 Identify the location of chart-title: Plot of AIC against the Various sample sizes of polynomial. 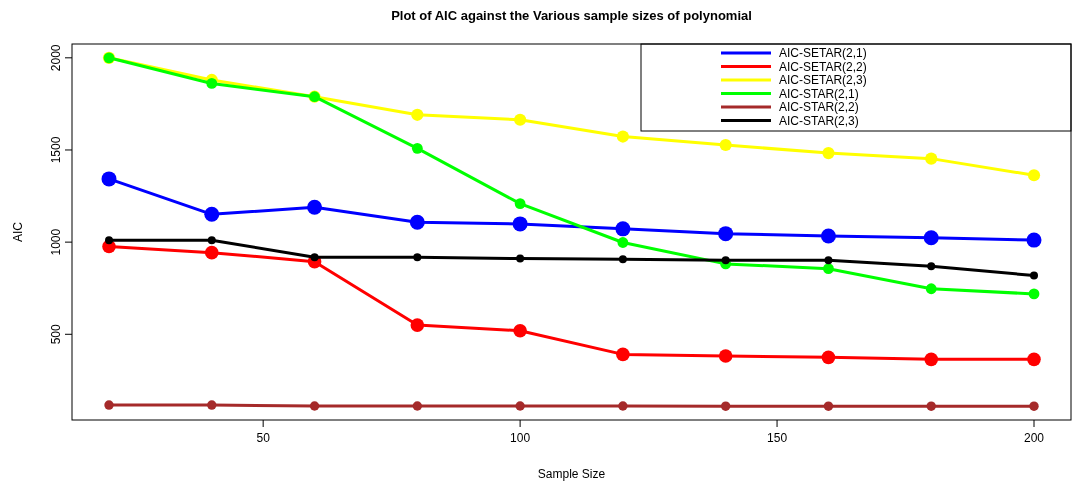
(571, 15).